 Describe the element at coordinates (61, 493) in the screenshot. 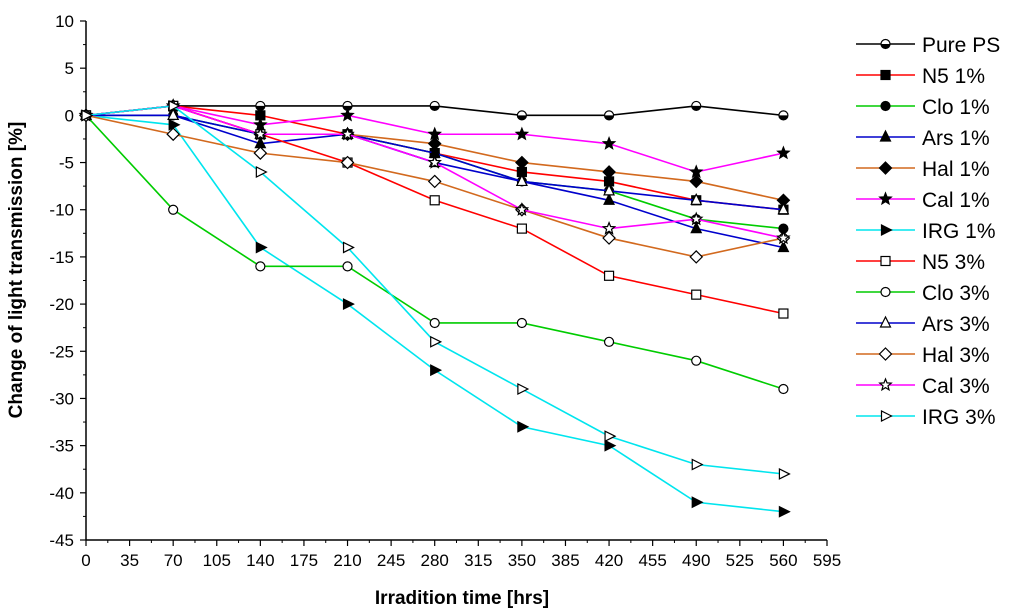

I see `y-tick-label: -40` at that location.